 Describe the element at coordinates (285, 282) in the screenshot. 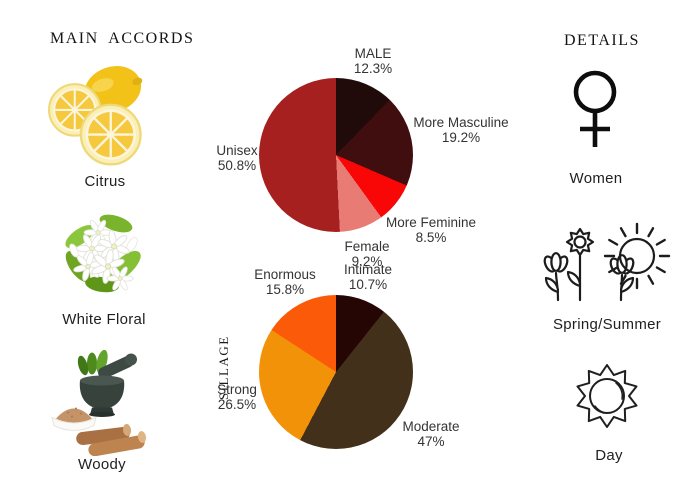

I see `pie-label-enormous: Enormous 15.8%` at that location.